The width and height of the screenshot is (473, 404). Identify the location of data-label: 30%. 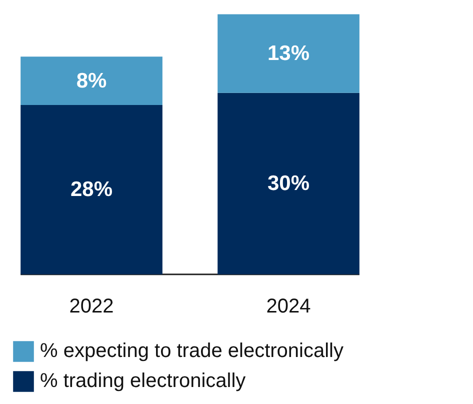
(289, 184).